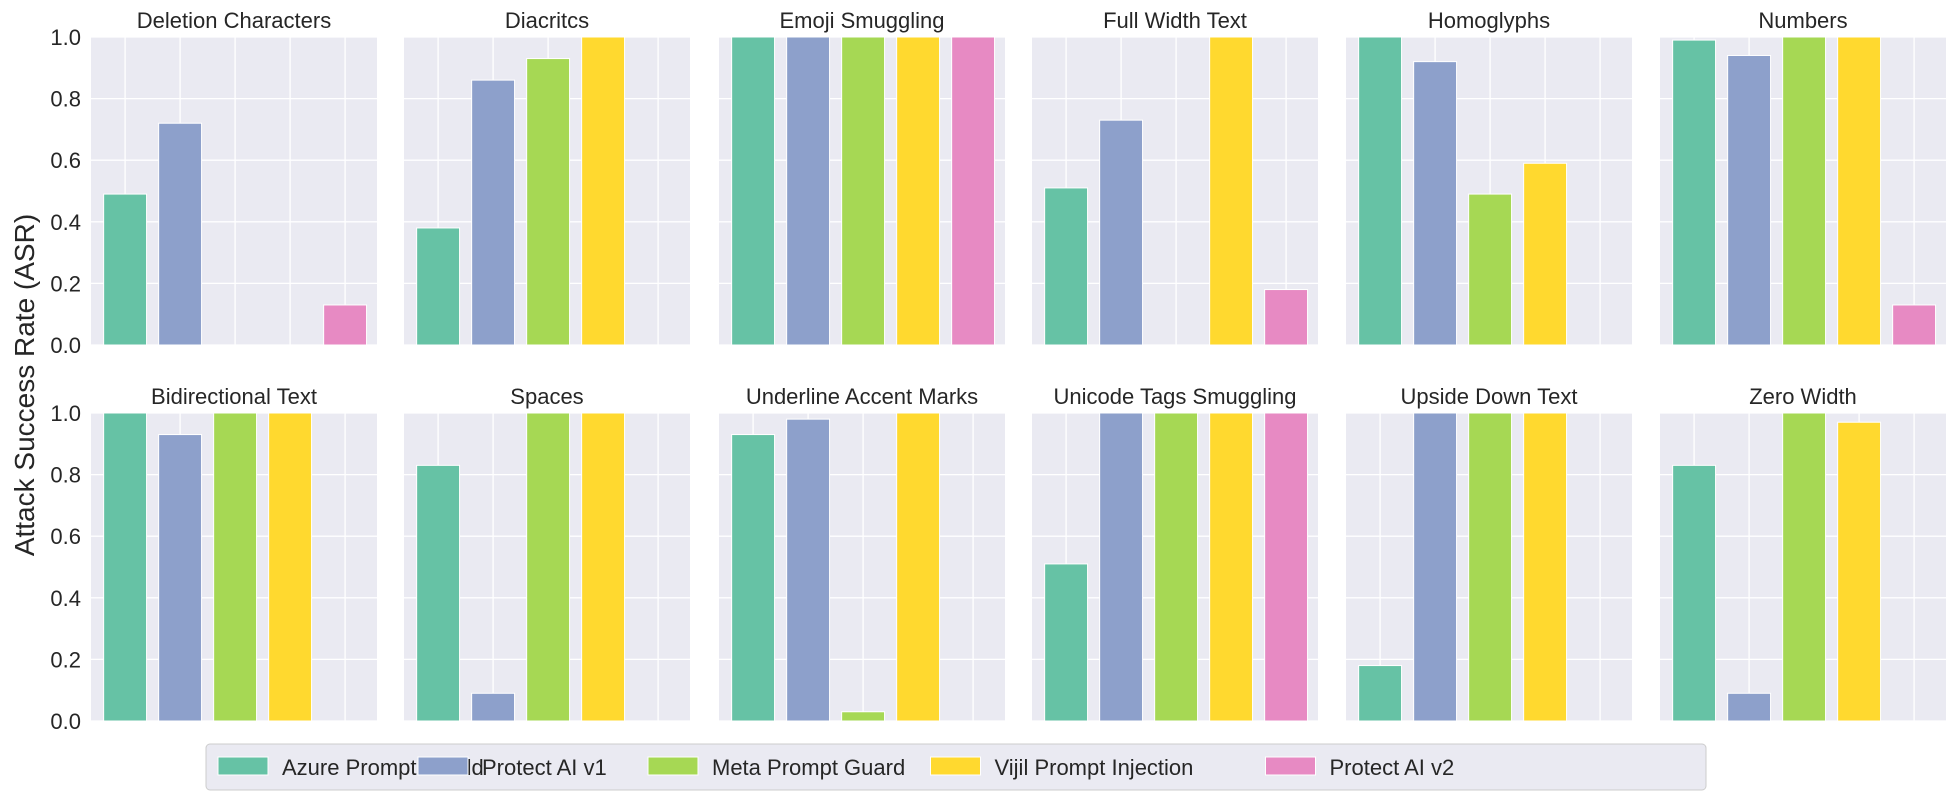 The image size is (1953, 803). I want to click on legend-label: Meta Prompt Guard, so click(808, 767).